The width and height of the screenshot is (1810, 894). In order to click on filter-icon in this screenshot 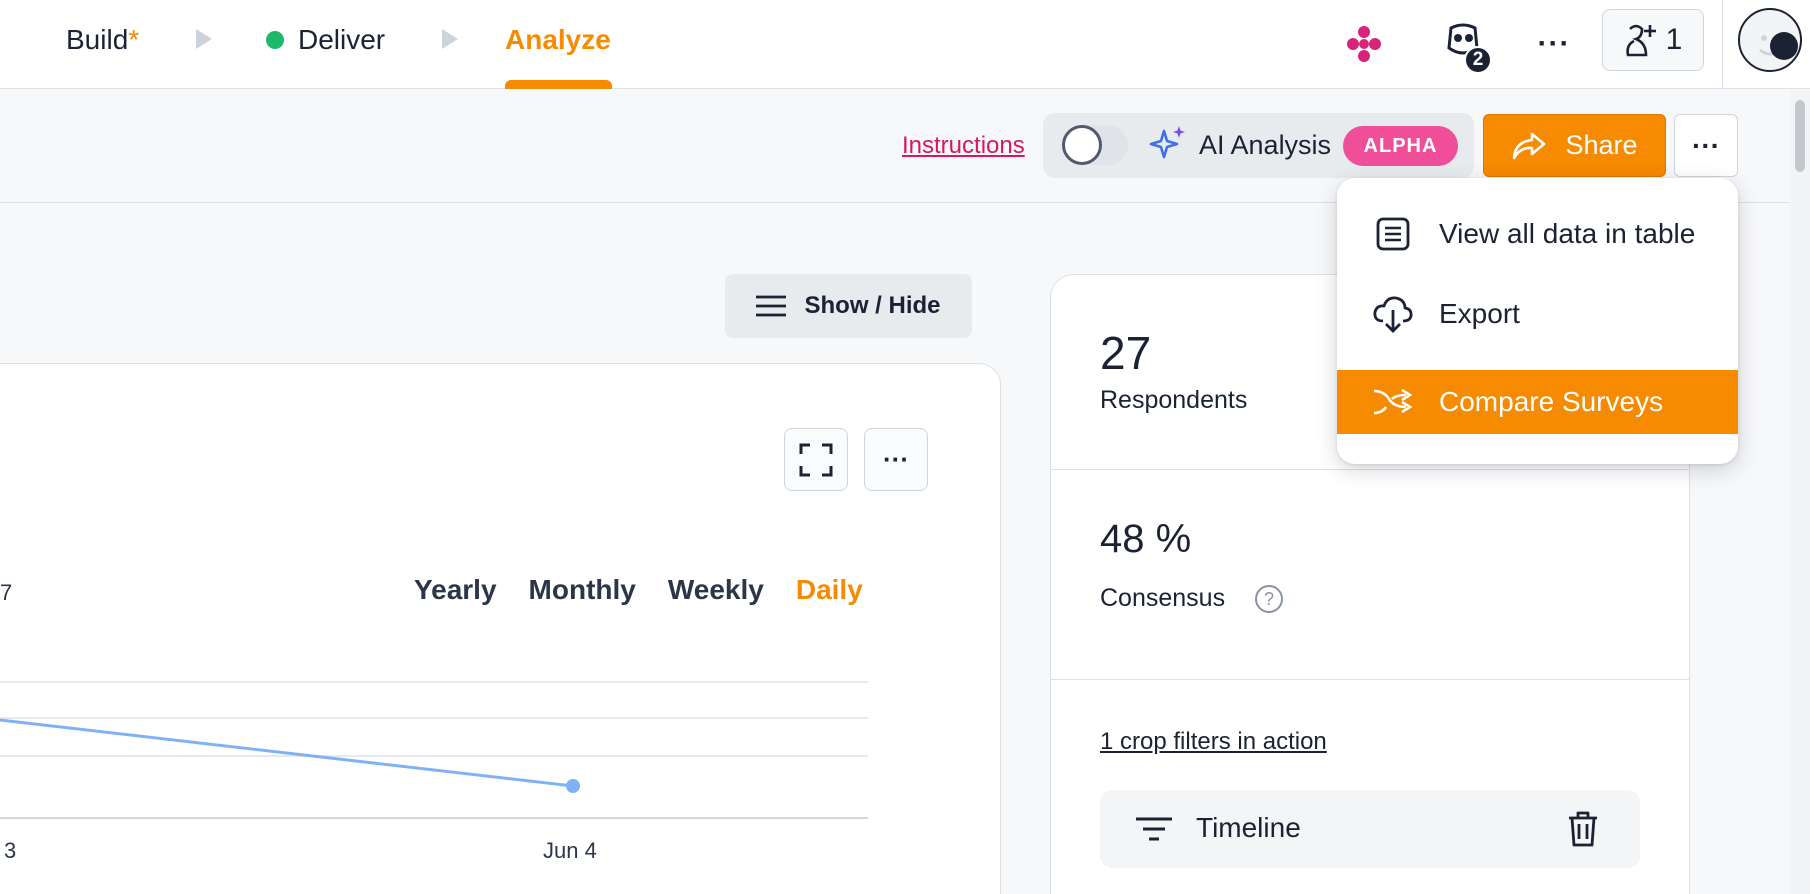, I will do `click(1154, 829)`.